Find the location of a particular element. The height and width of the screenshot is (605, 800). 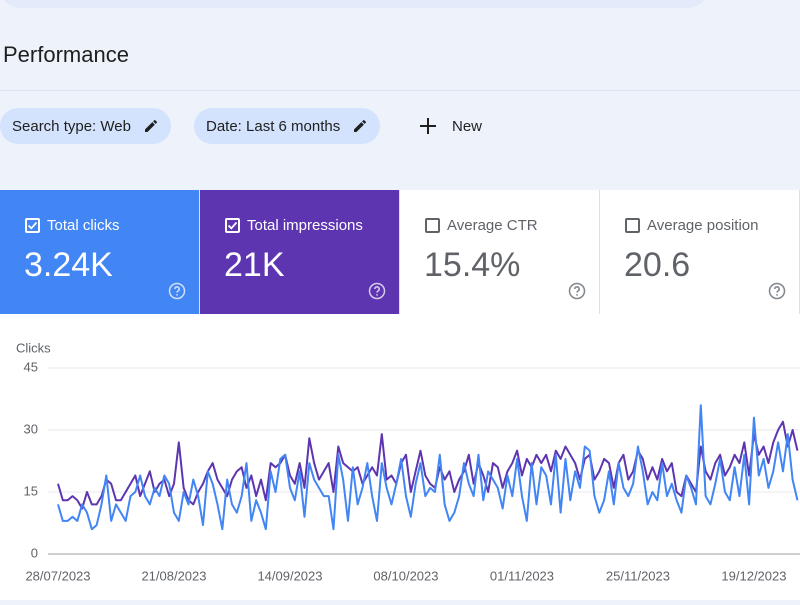

series-line is located at coordinates (428, 465).